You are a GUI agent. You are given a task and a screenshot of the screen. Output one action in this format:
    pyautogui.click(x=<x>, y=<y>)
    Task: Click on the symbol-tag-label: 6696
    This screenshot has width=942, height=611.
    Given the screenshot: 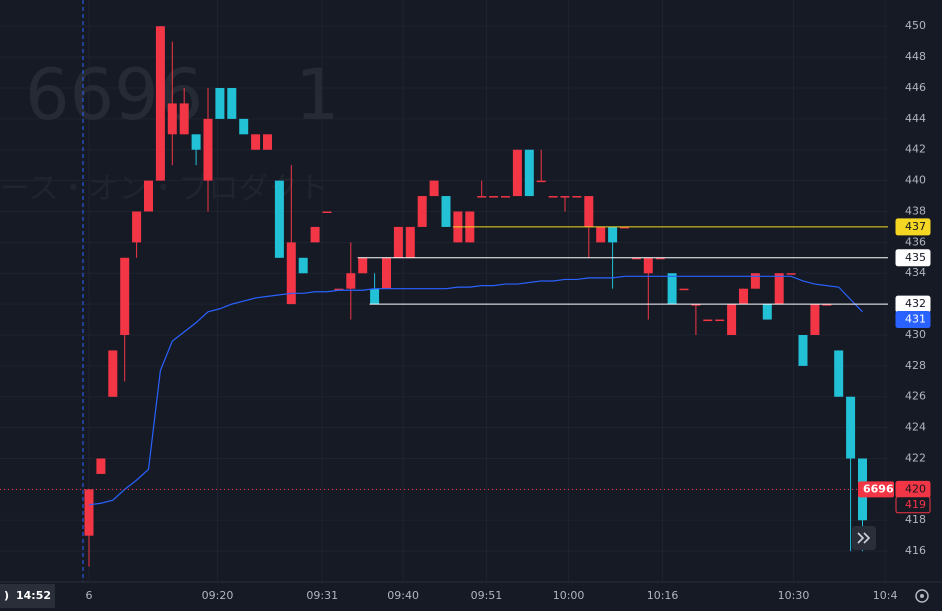 What is the action you would take?
    pyautogui.click(x=878, y=488)
    